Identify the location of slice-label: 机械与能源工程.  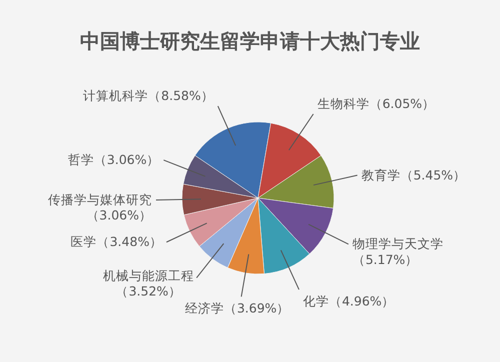
(148, 275).